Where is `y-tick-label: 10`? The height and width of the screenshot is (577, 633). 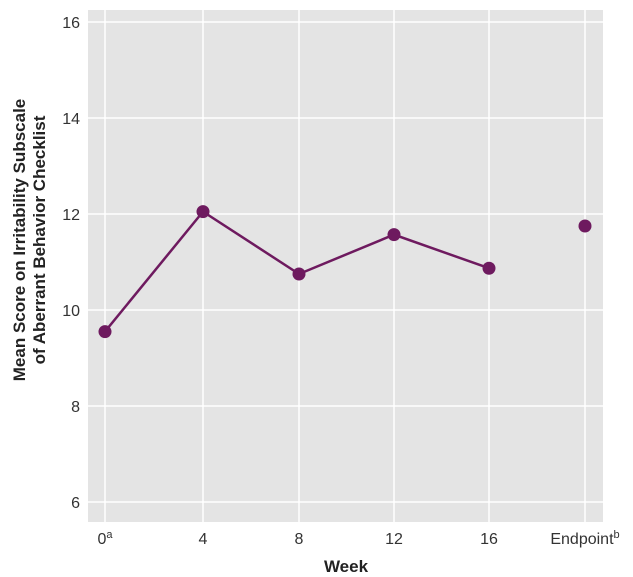
y-tick-label: 10 is located at coordinates (71, 311).